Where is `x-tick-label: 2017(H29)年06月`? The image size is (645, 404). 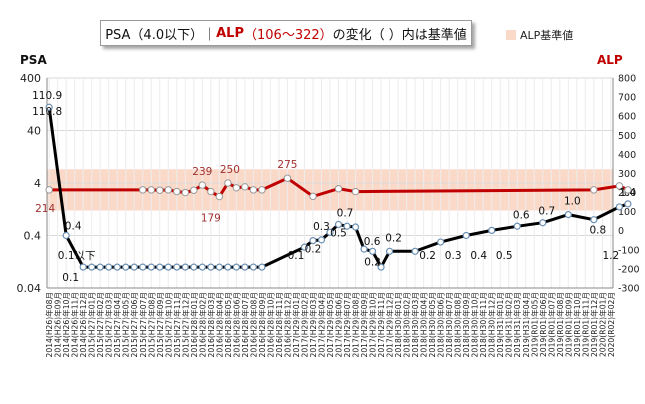 x-tick-label: 2017(H29)年06月 is located at coordinates (339, 324).